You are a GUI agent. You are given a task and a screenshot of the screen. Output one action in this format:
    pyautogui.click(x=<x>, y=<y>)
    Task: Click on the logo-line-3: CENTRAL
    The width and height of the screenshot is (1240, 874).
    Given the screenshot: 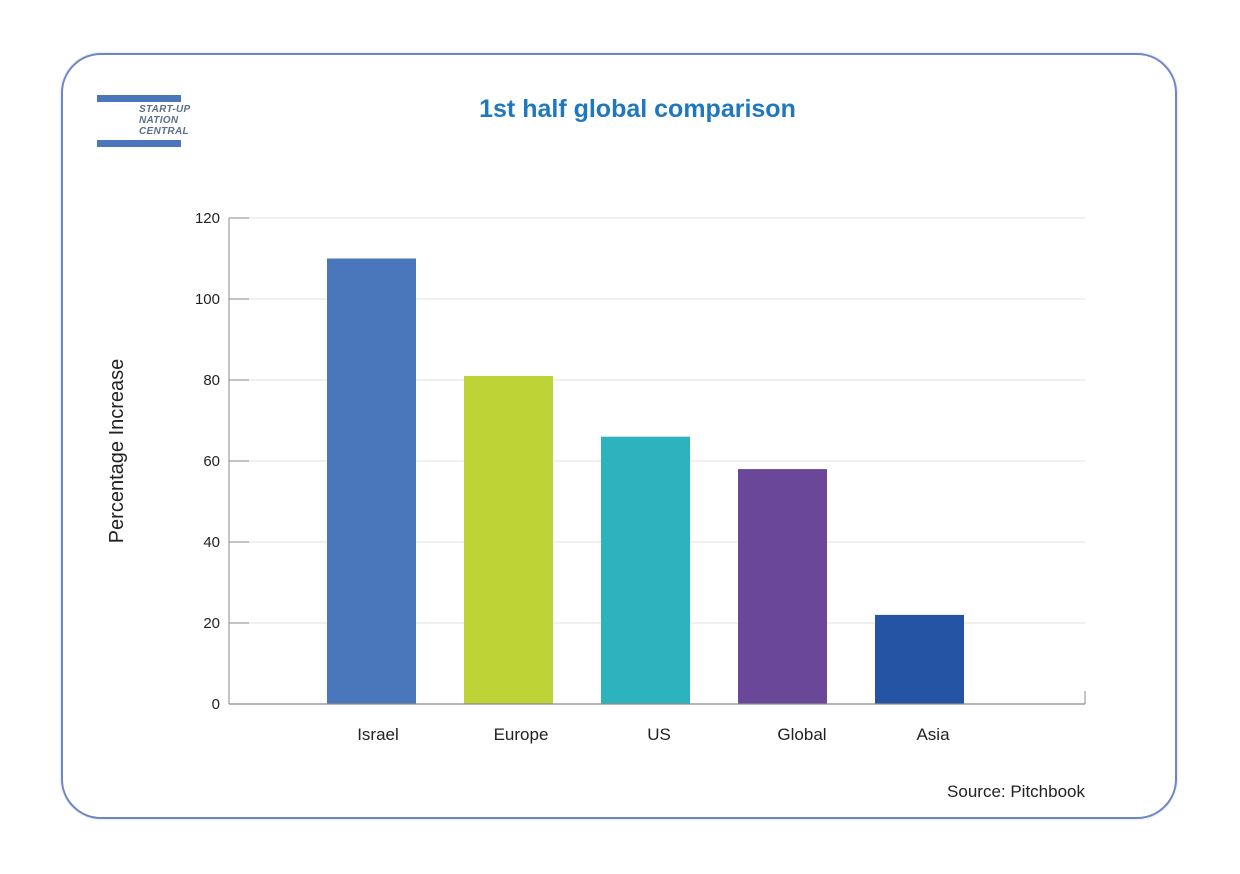 What is the action you would take?
    pyautogui.click(x=164, y=131)
    